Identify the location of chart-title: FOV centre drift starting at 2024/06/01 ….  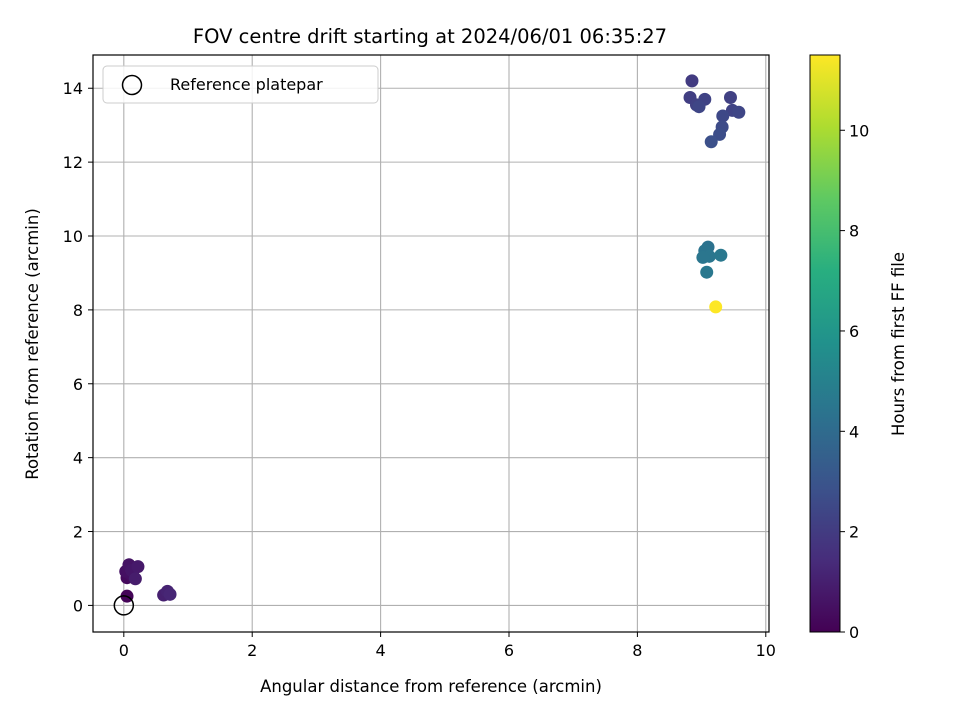
(430, 36).